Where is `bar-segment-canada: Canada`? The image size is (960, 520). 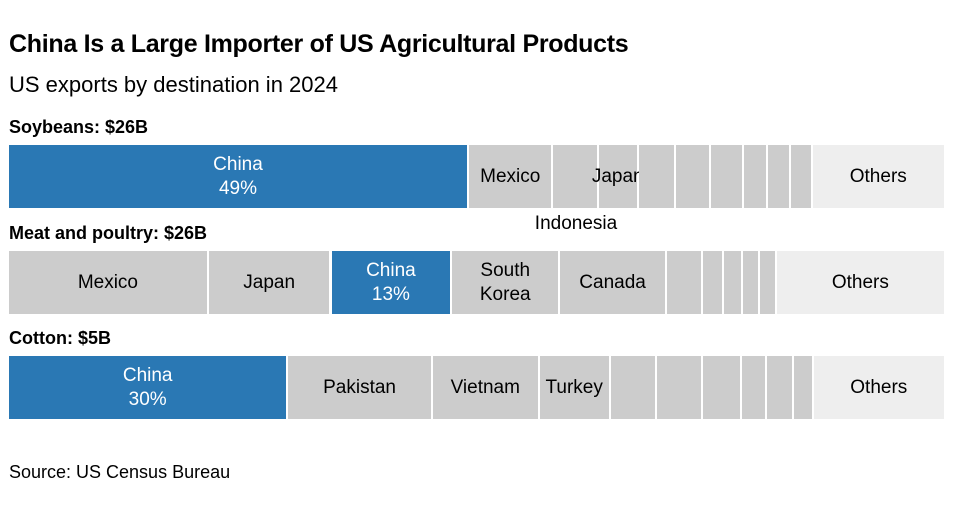 bar-segment-canada: Canada is located at coordinates (614, 282).